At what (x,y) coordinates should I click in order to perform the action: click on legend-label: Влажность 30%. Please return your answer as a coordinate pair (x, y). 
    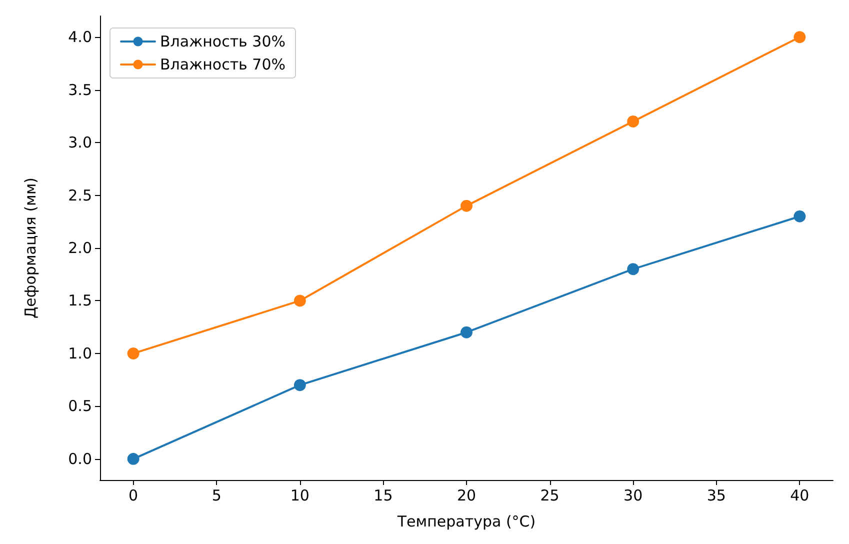
    Looking at the image, I should click on (223, 41).